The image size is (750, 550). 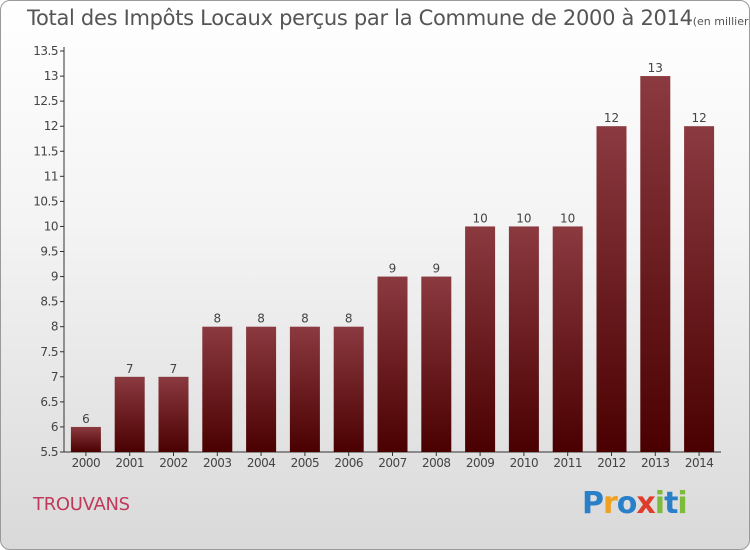 I want to click on logo-letter: x, so click(x=645, y=503).